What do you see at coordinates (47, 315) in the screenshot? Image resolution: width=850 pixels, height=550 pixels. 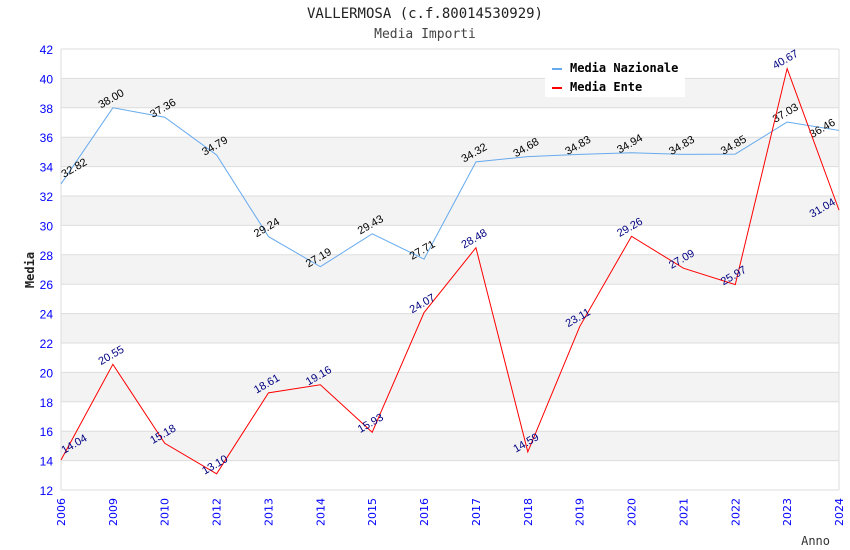 I see `y-tick-label: 24` at bounding box center [47, 315].